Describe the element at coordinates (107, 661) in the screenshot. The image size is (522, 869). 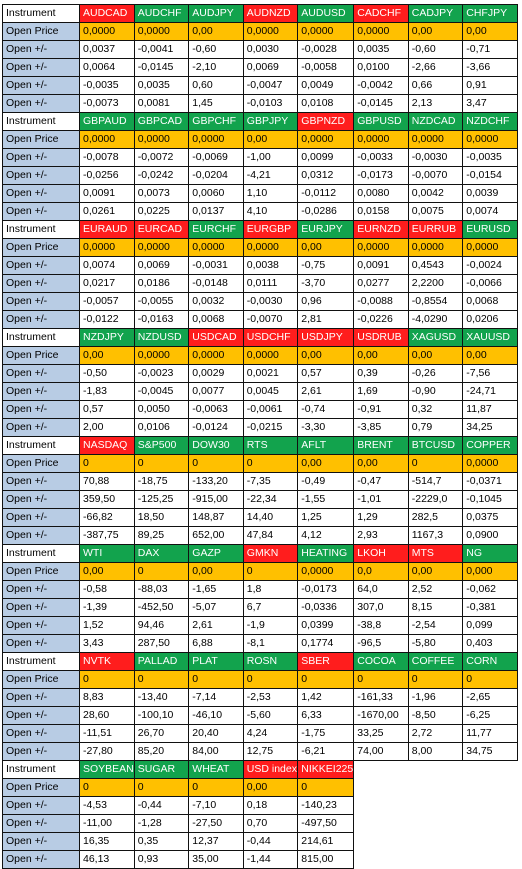
I see `instrument-symbol-cell: NVTK` at that location.